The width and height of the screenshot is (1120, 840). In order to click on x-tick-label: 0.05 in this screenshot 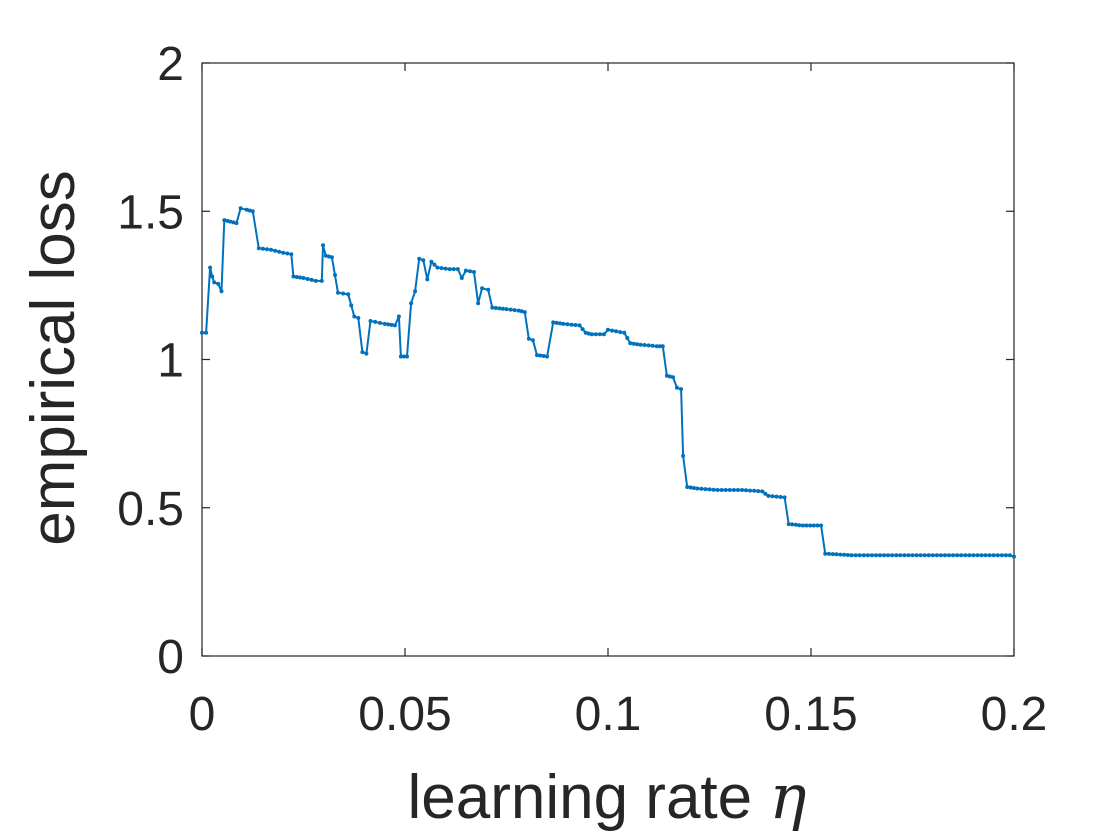, I will do `click(404, 714)`.